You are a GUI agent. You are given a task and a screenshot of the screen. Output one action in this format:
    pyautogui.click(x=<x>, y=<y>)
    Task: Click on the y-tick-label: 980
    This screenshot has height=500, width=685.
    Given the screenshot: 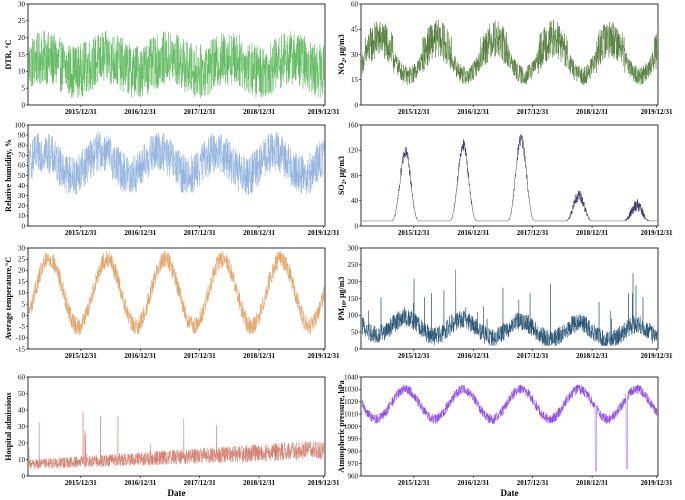 What is the action you would take?
    pyautogui.click(x=353, y=452)
    